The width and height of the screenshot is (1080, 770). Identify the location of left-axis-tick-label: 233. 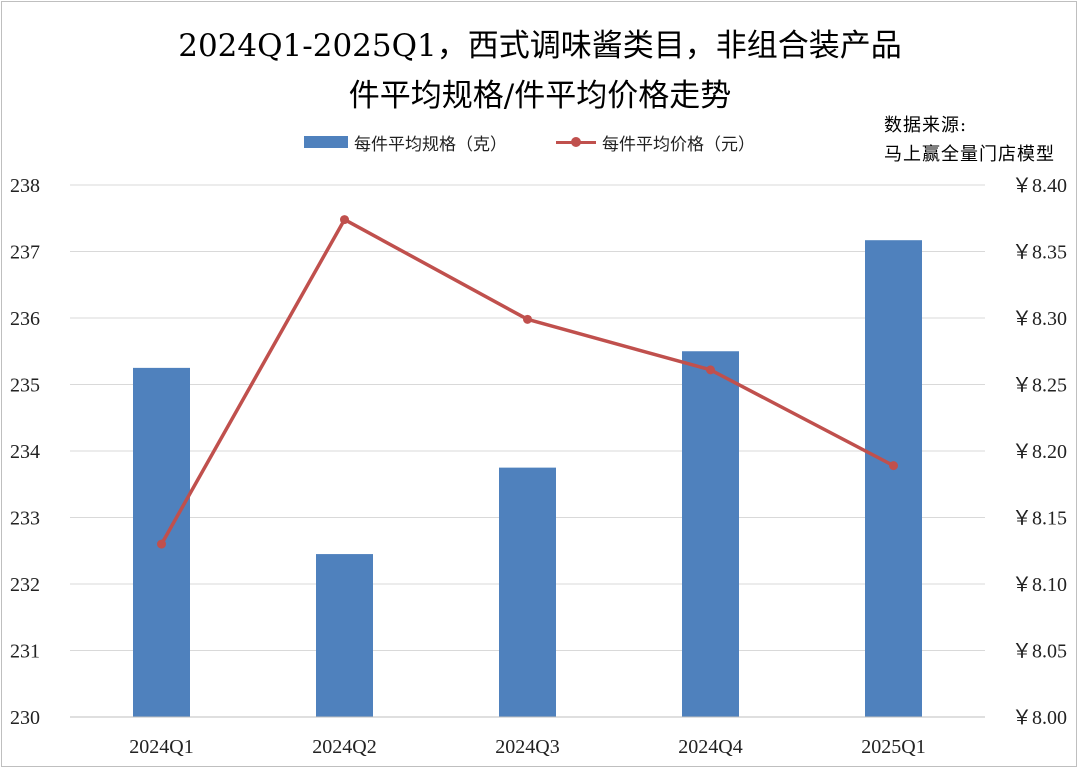
(25, 519).